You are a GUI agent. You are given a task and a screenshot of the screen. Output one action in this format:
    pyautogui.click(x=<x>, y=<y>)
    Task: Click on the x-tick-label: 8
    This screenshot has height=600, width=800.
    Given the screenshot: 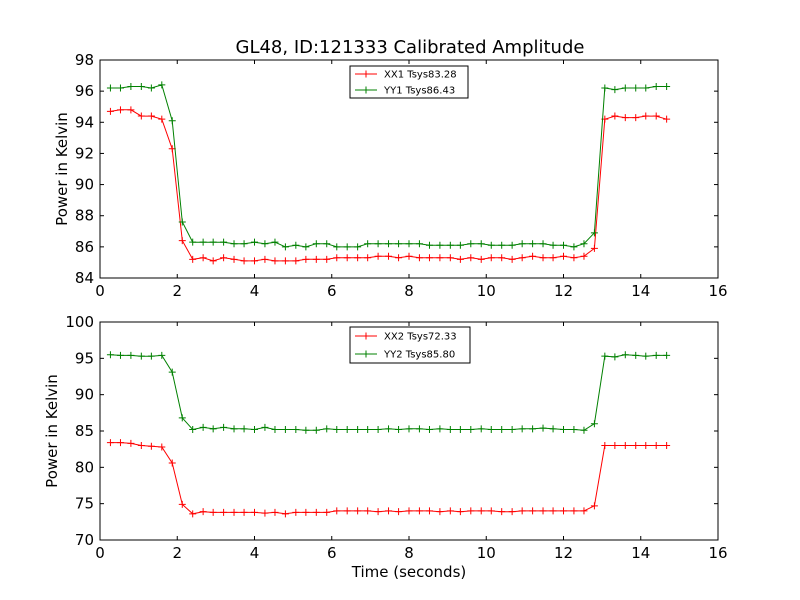 What is the action you would take?
    pyautogui.click(x=409, y=553)
    